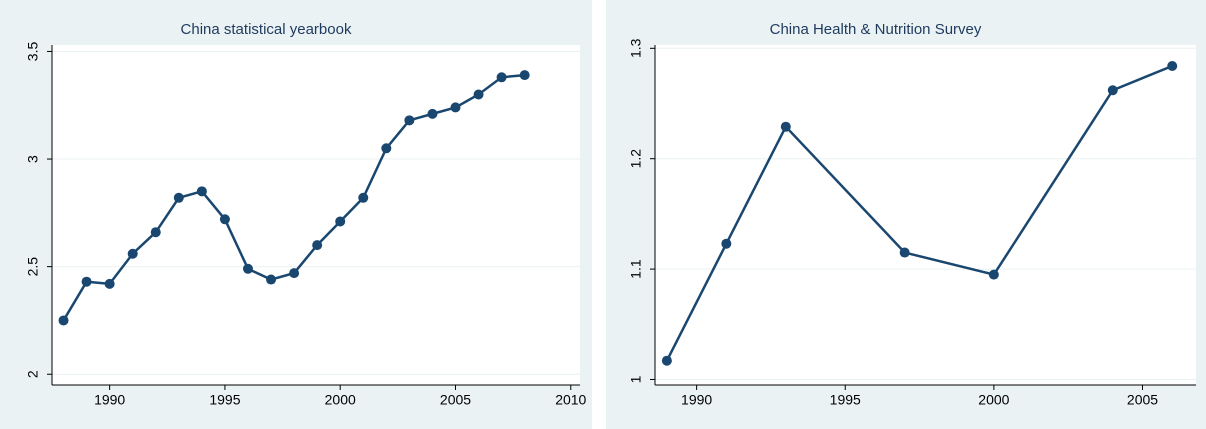  Describe the element at coordinates (33, 267) in the screenshot. I see `y-tick-label: 2.5` at that location.